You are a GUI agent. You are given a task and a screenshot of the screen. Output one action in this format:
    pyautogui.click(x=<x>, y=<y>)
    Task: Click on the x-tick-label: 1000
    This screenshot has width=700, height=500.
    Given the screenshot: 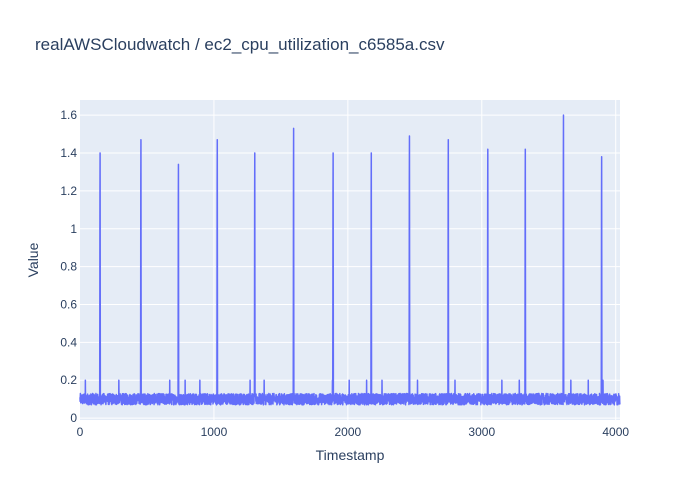 What is the action you would take?
    pyautogui.click(x=214, y=432)
    